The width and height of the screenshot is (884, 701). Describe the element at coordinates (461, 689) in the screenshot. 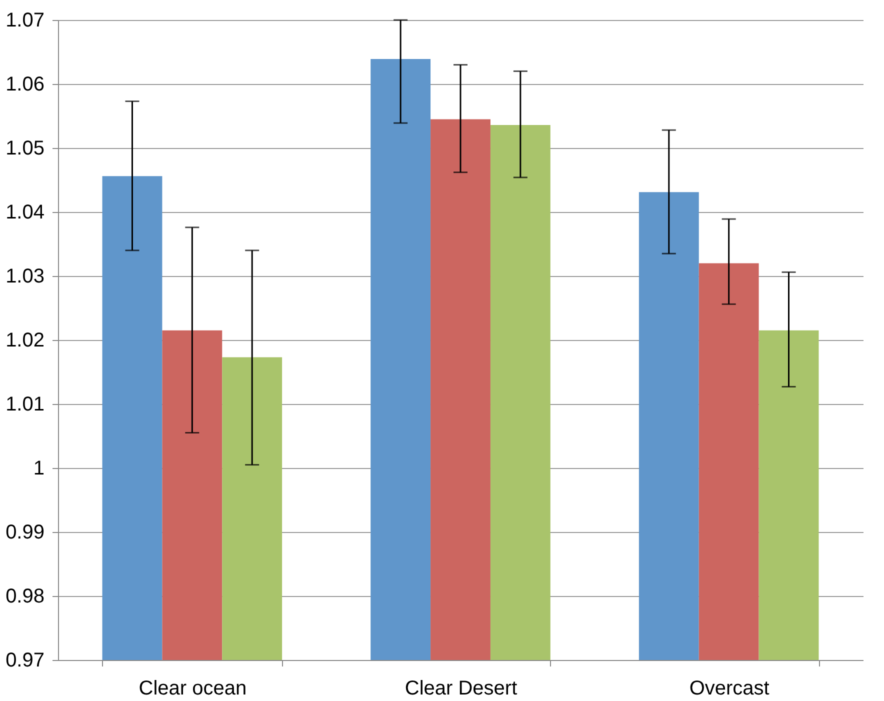

I see `x-tick-label: Clear Desert` at that location.